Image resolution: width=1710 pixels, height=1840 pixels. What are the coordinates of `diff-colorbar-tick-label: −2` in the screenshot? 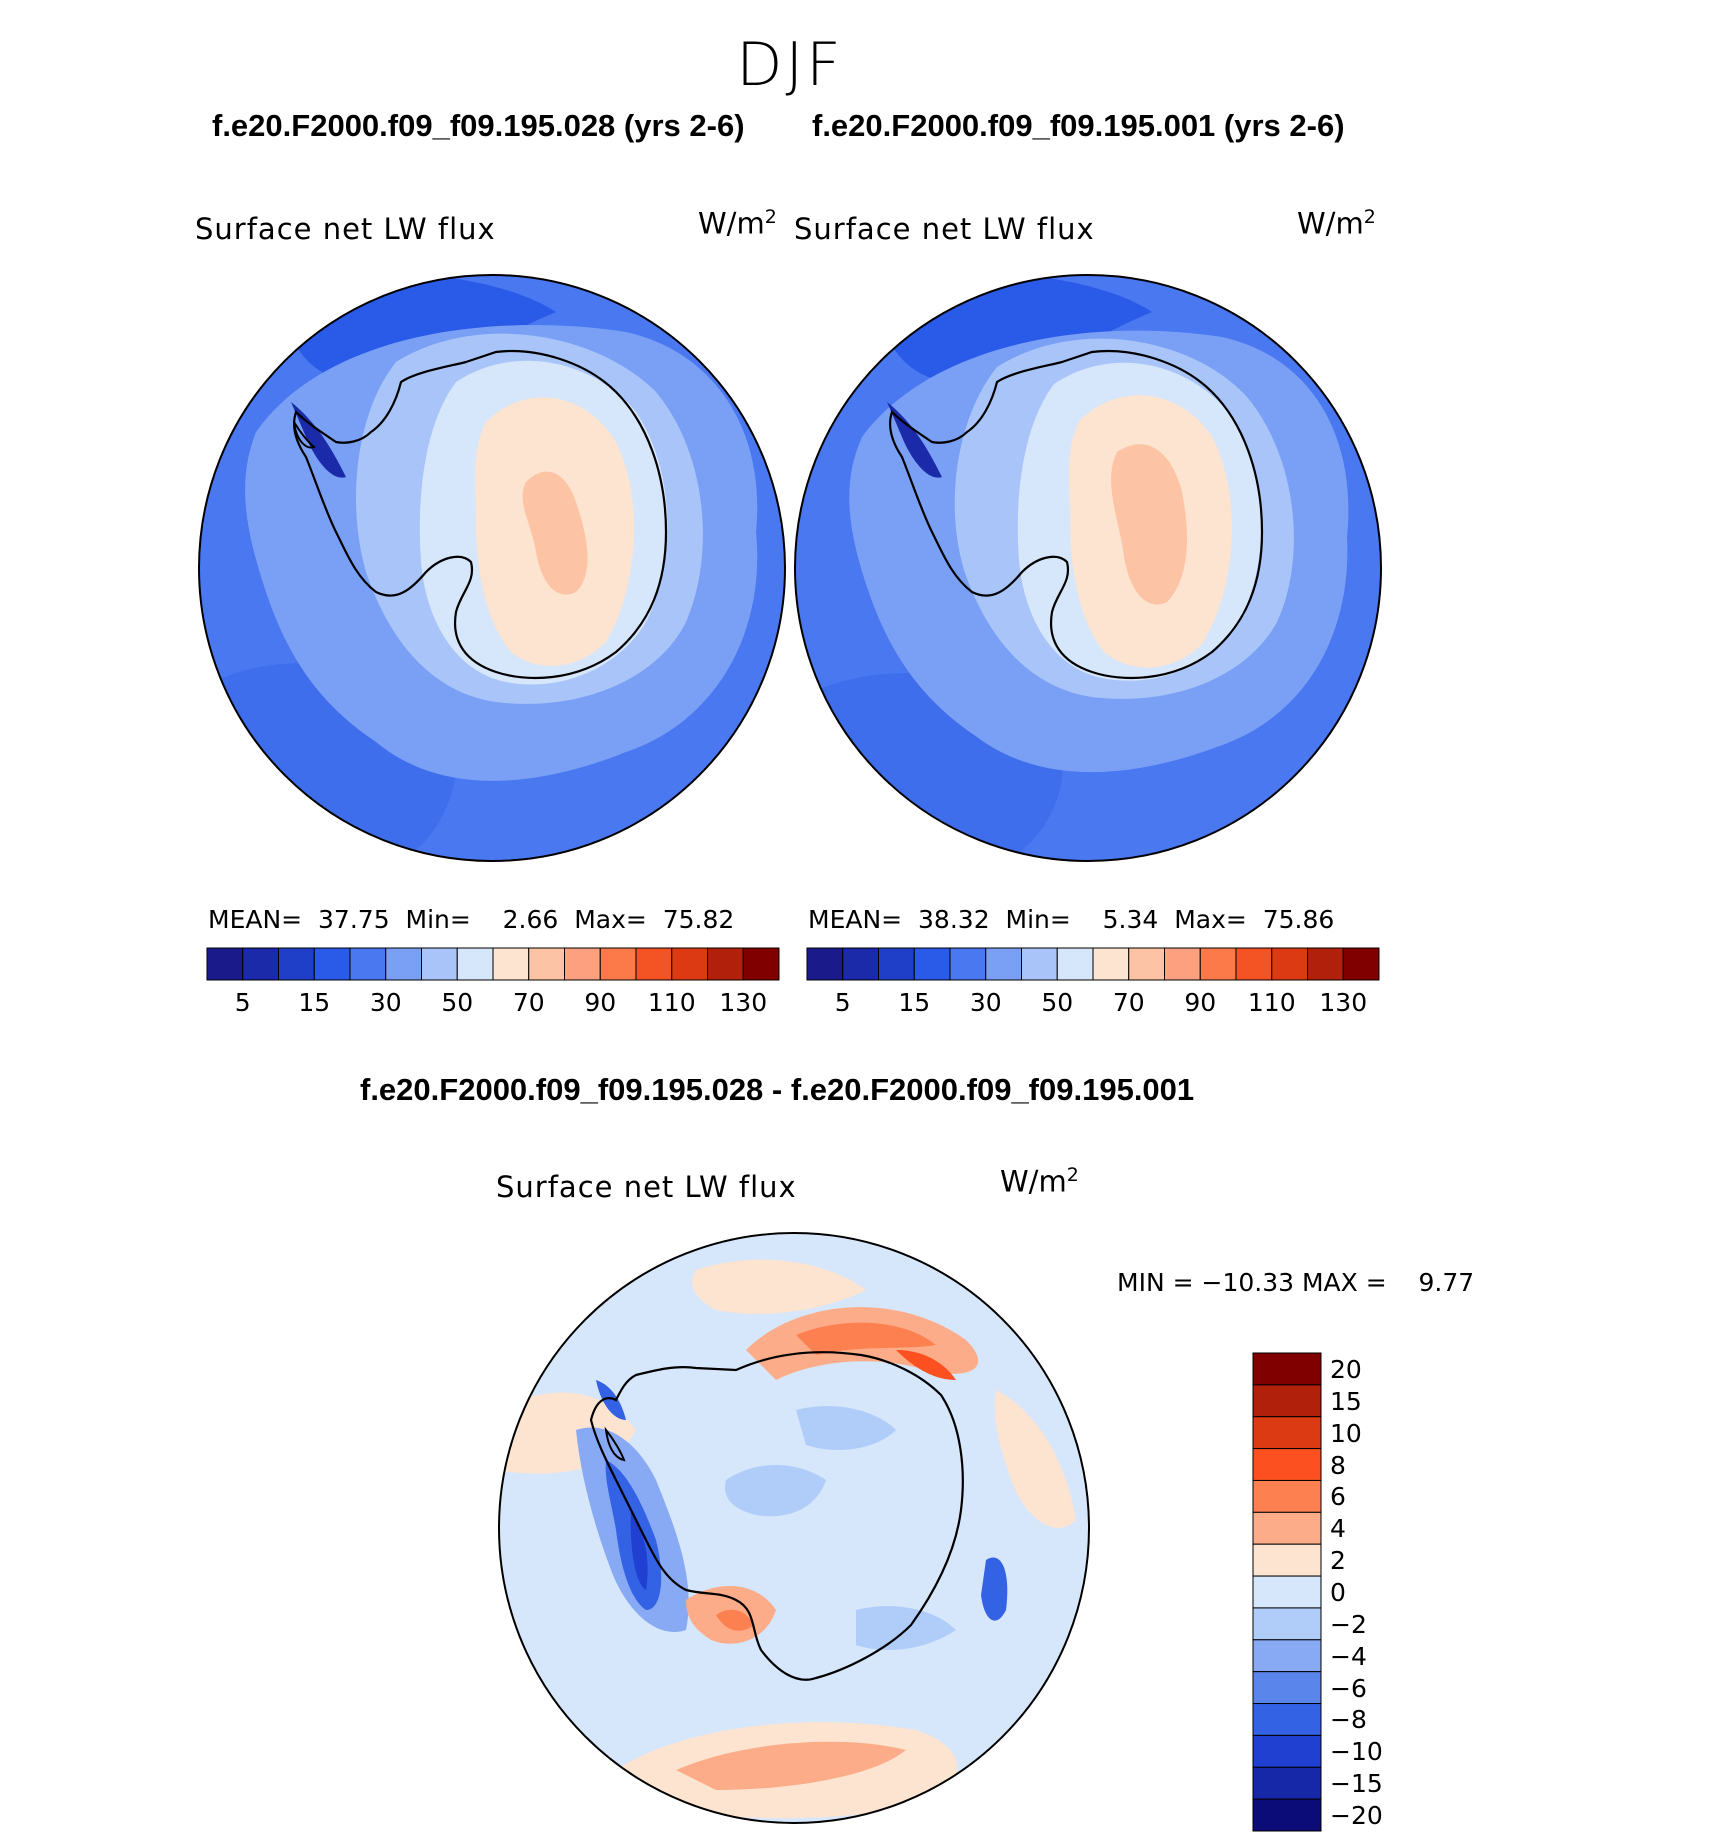 It's located at (1348, 1624).